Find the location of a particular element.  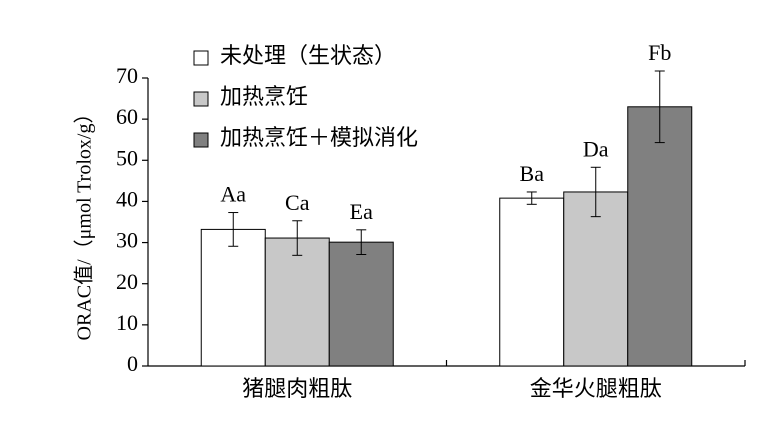

y-tick-label: 0 is located at coordinates (132, 363).